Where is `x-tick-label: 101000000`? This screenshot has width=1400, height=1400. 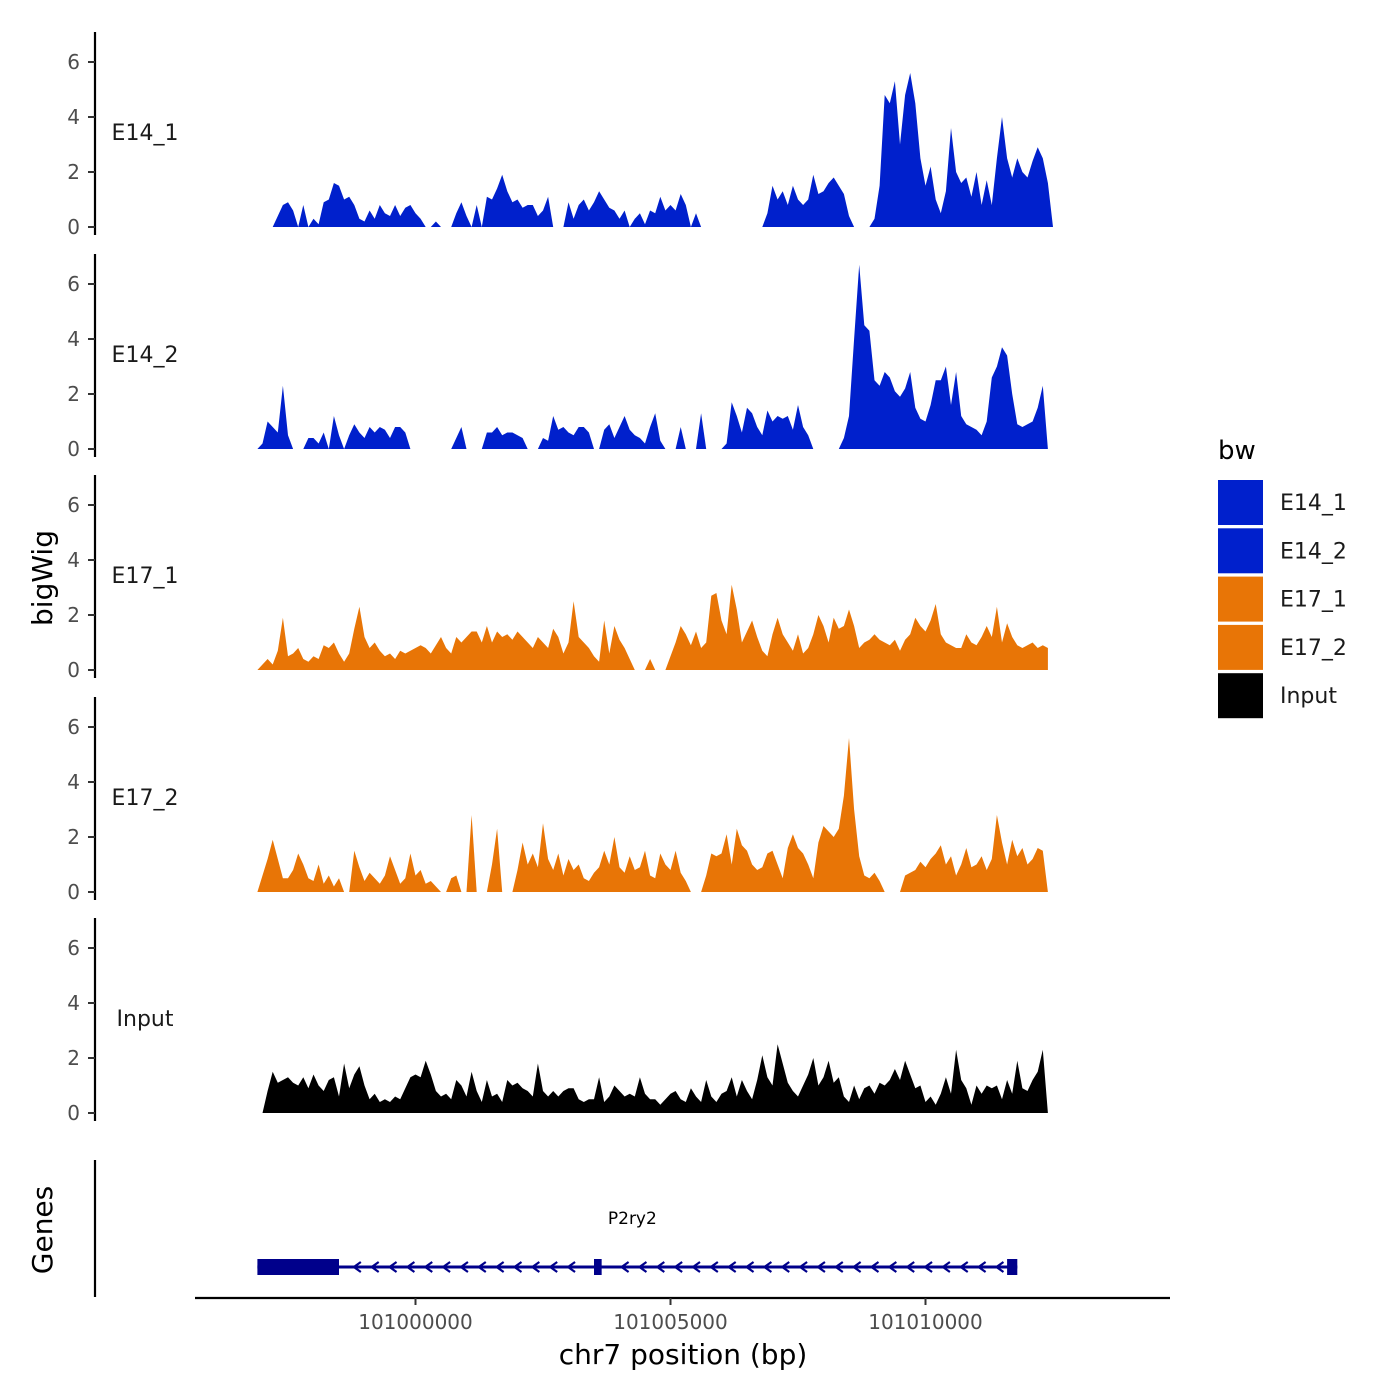 x-tick-label: 101000000 is located at coordinates (415, 1322).